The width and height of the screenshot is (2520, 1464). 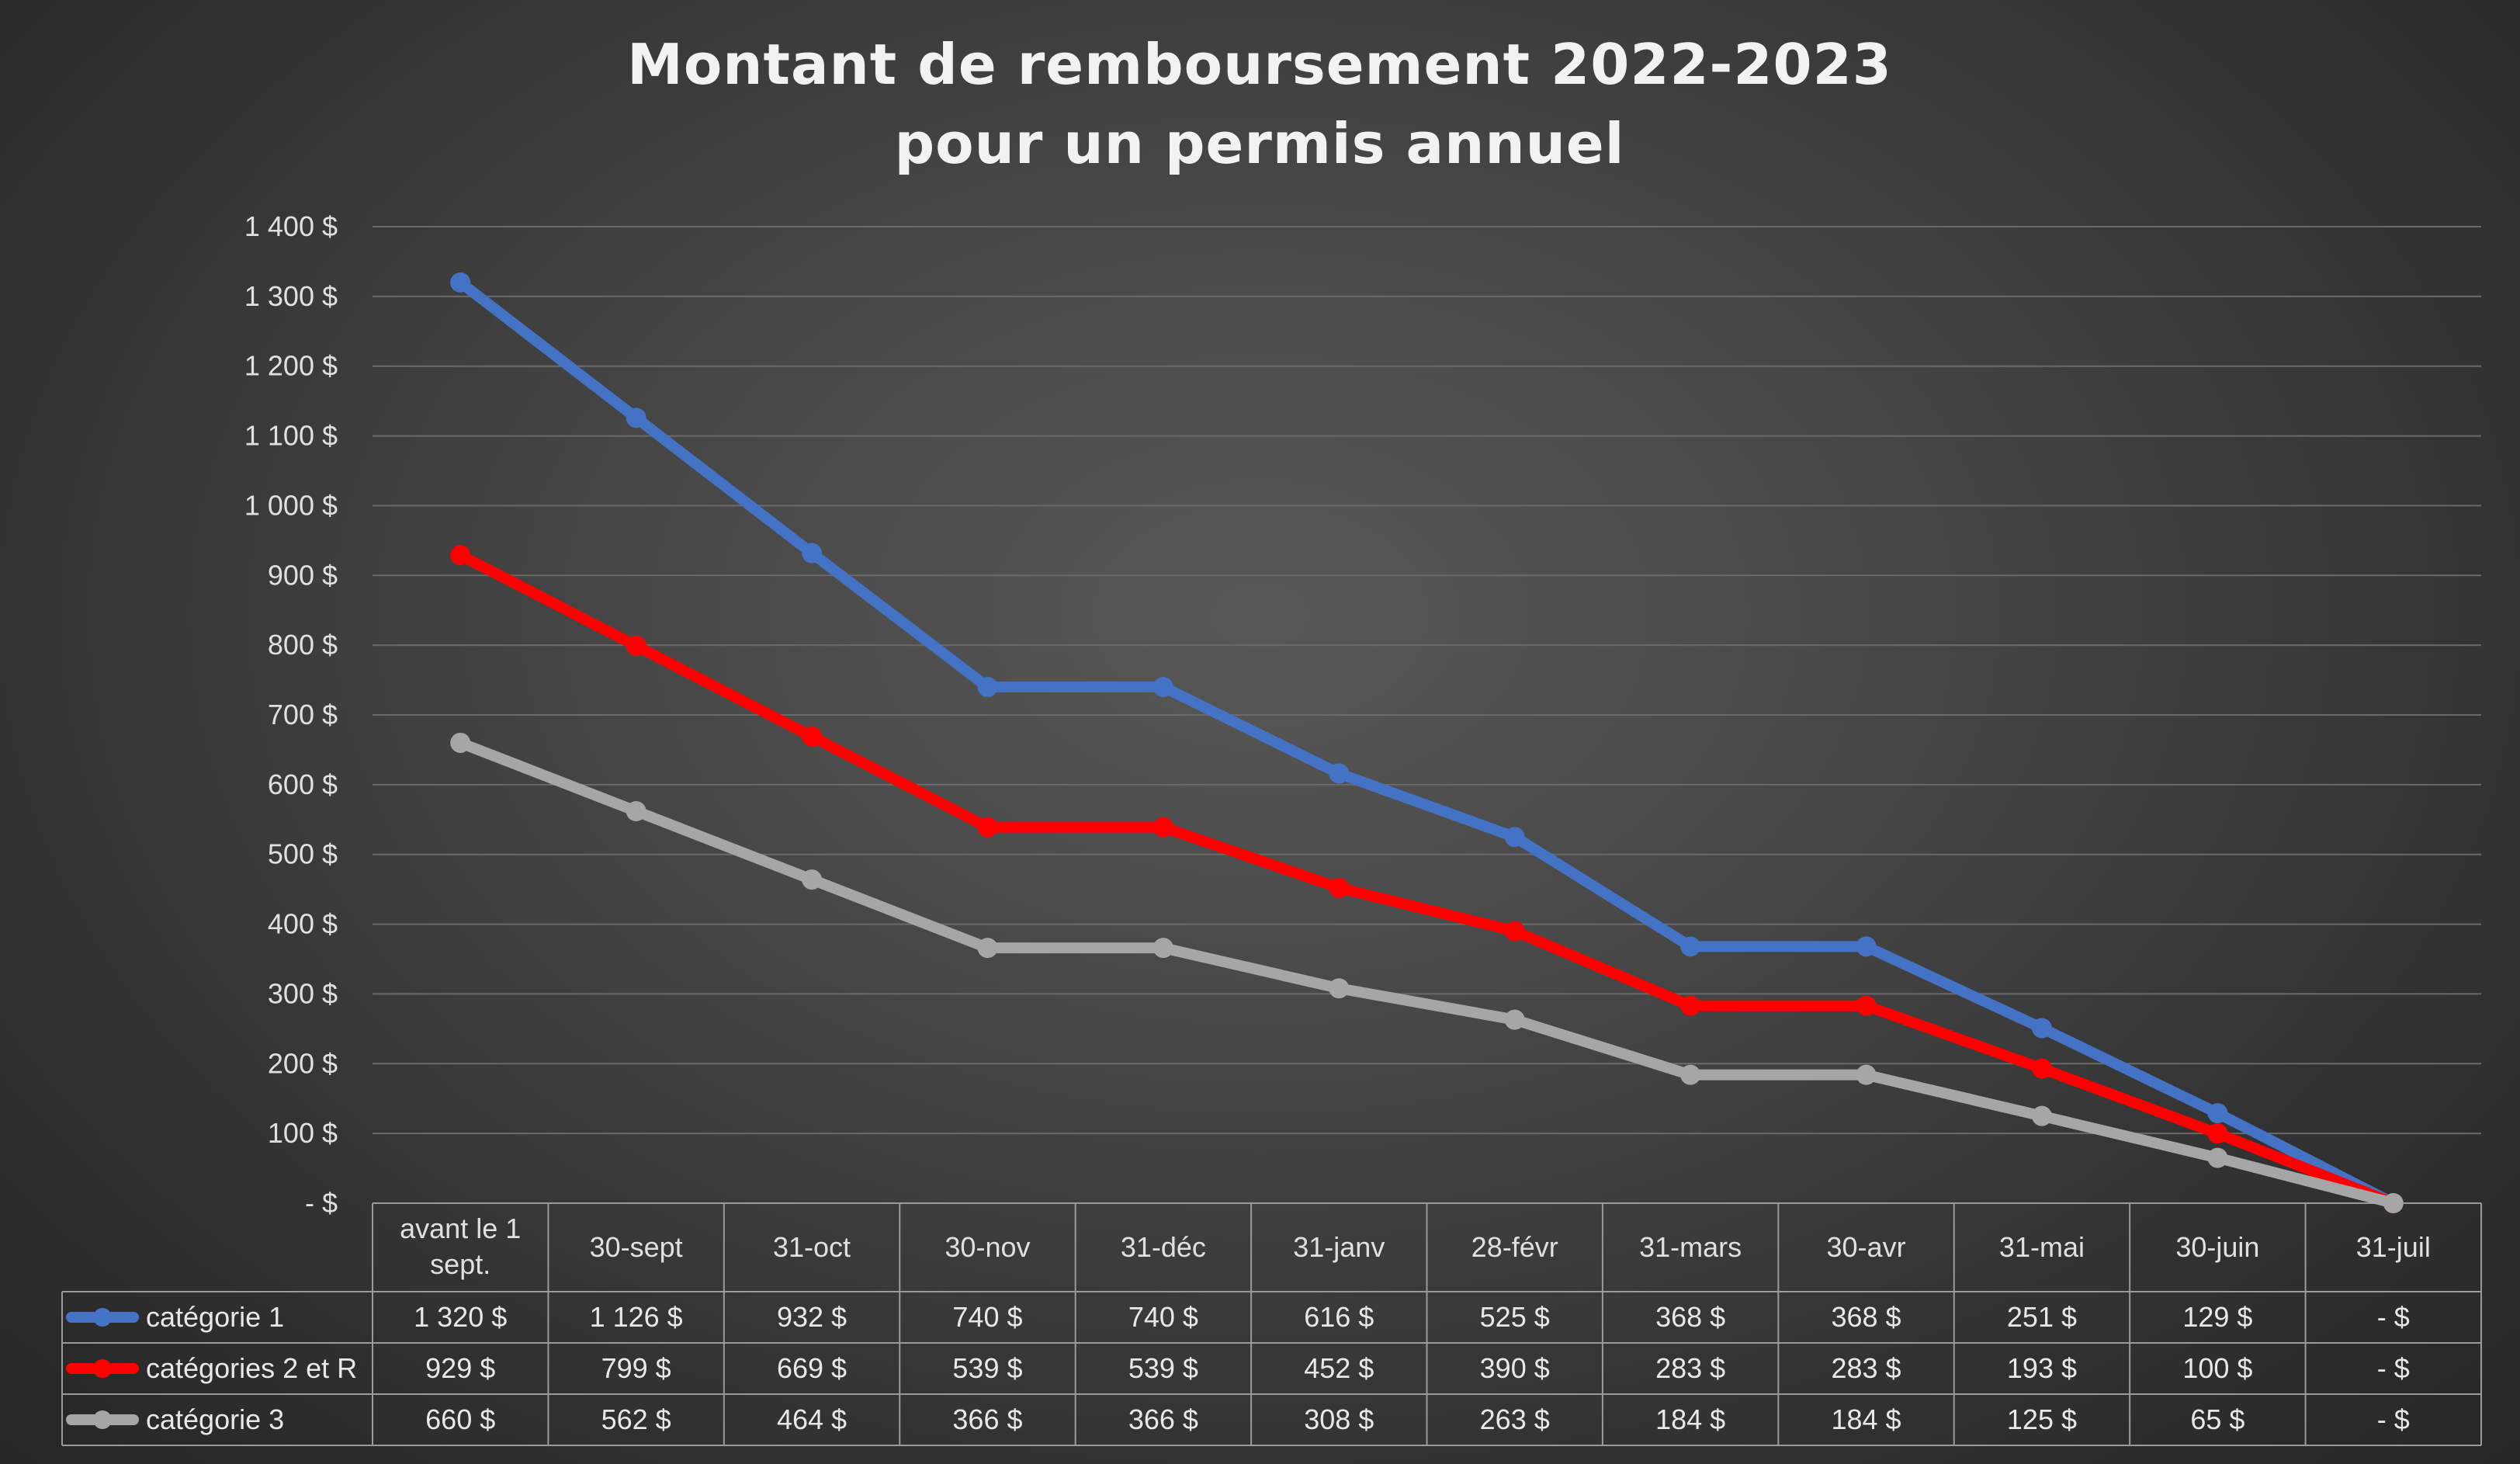 What do you see at coordinates (215, 1419) in the screenshot?
I see `legend-label: catégorie 3` at bounding box center [215, 1419].